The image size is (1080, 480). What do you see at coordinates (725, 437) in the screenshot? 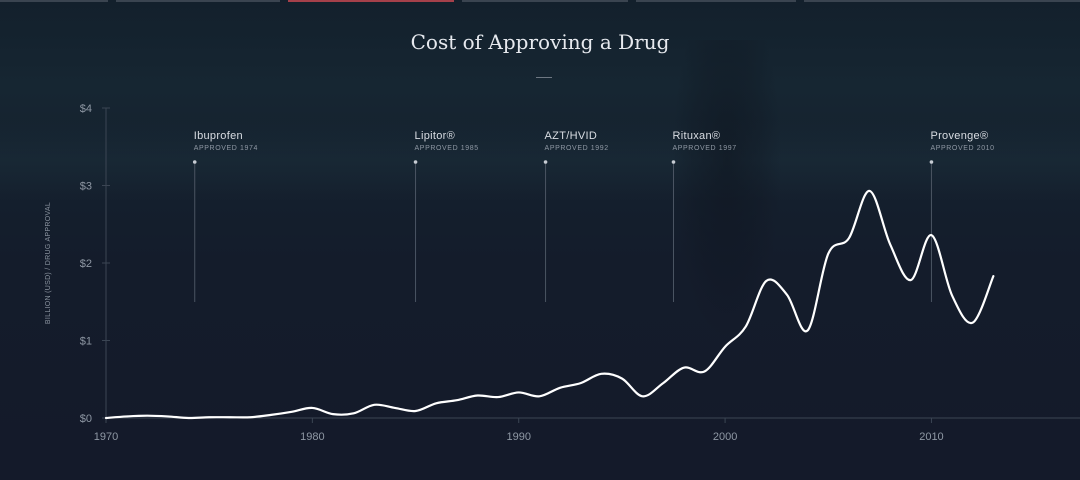
I see `x-tick-label: 2000` at bounding box center [725, 437].